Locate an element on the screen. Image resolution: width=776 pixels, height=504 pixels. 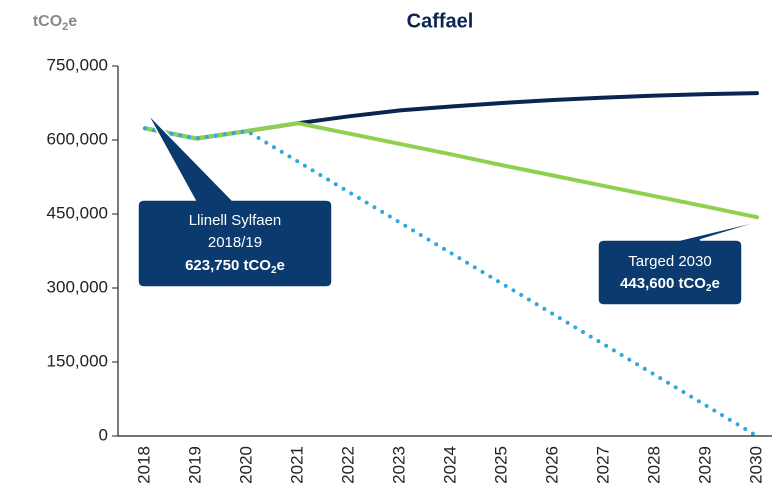
callout: Llinell Sylfaen 2018/19 623,750 tCO2e is located at coordinates (235, 200).